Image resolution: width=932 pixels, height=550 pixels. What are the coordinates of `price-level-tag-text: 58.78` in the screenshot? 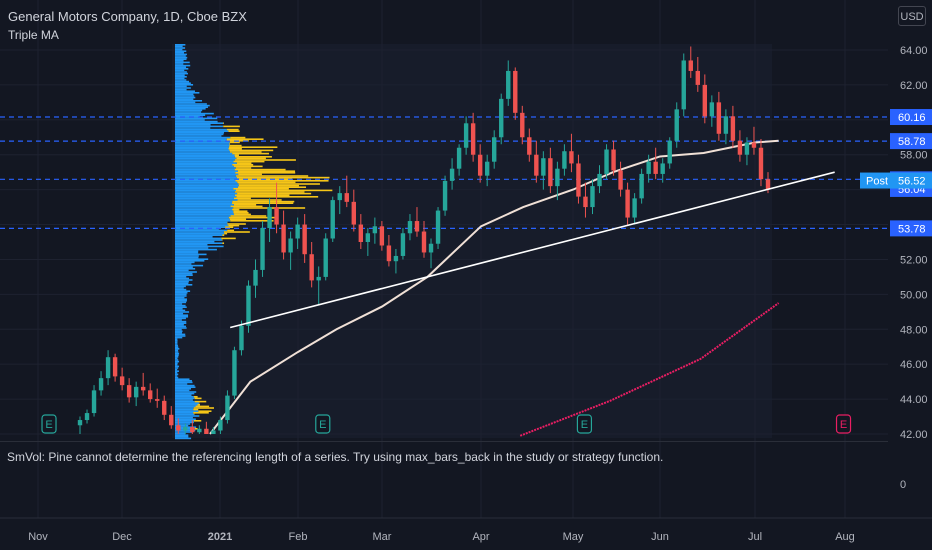 It's located at (912, 142).